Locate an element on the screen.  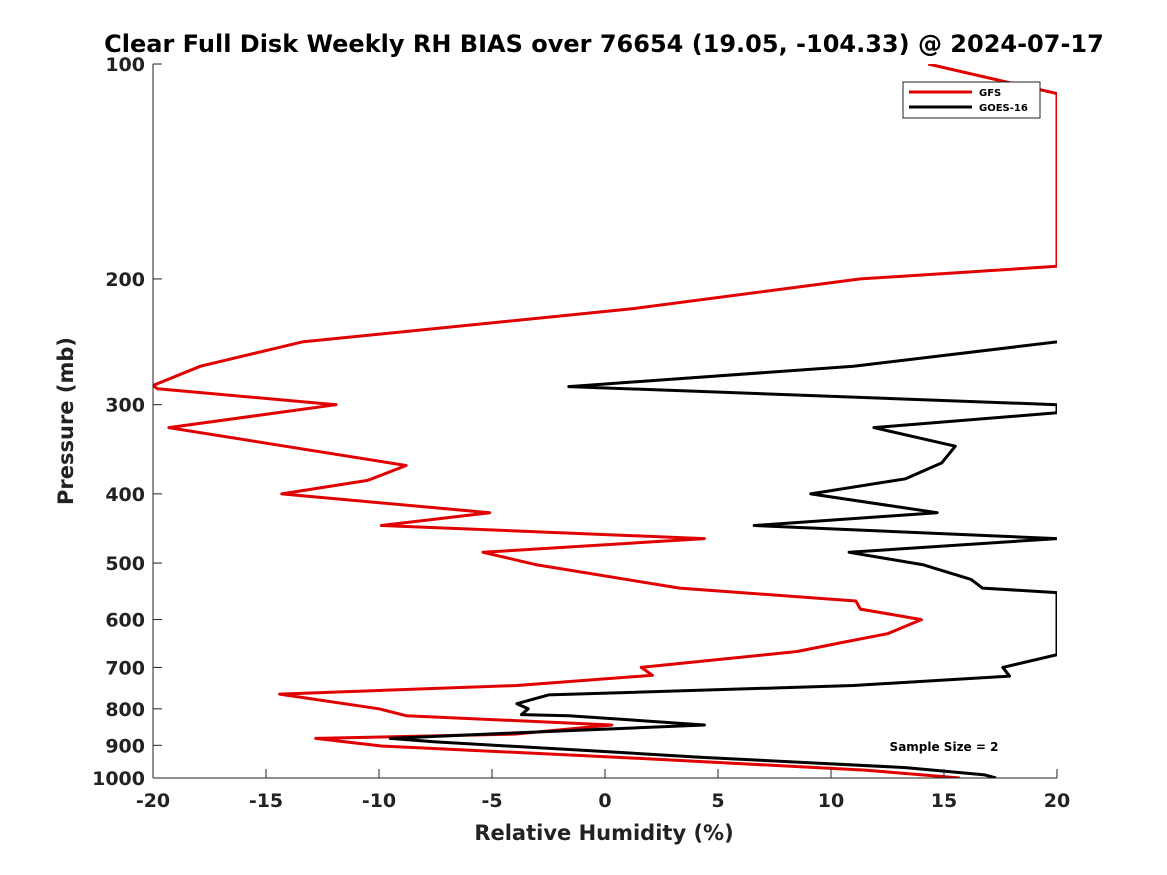
x-axis-label: Relative Humidity (%) is located at coordinates (603, 833).